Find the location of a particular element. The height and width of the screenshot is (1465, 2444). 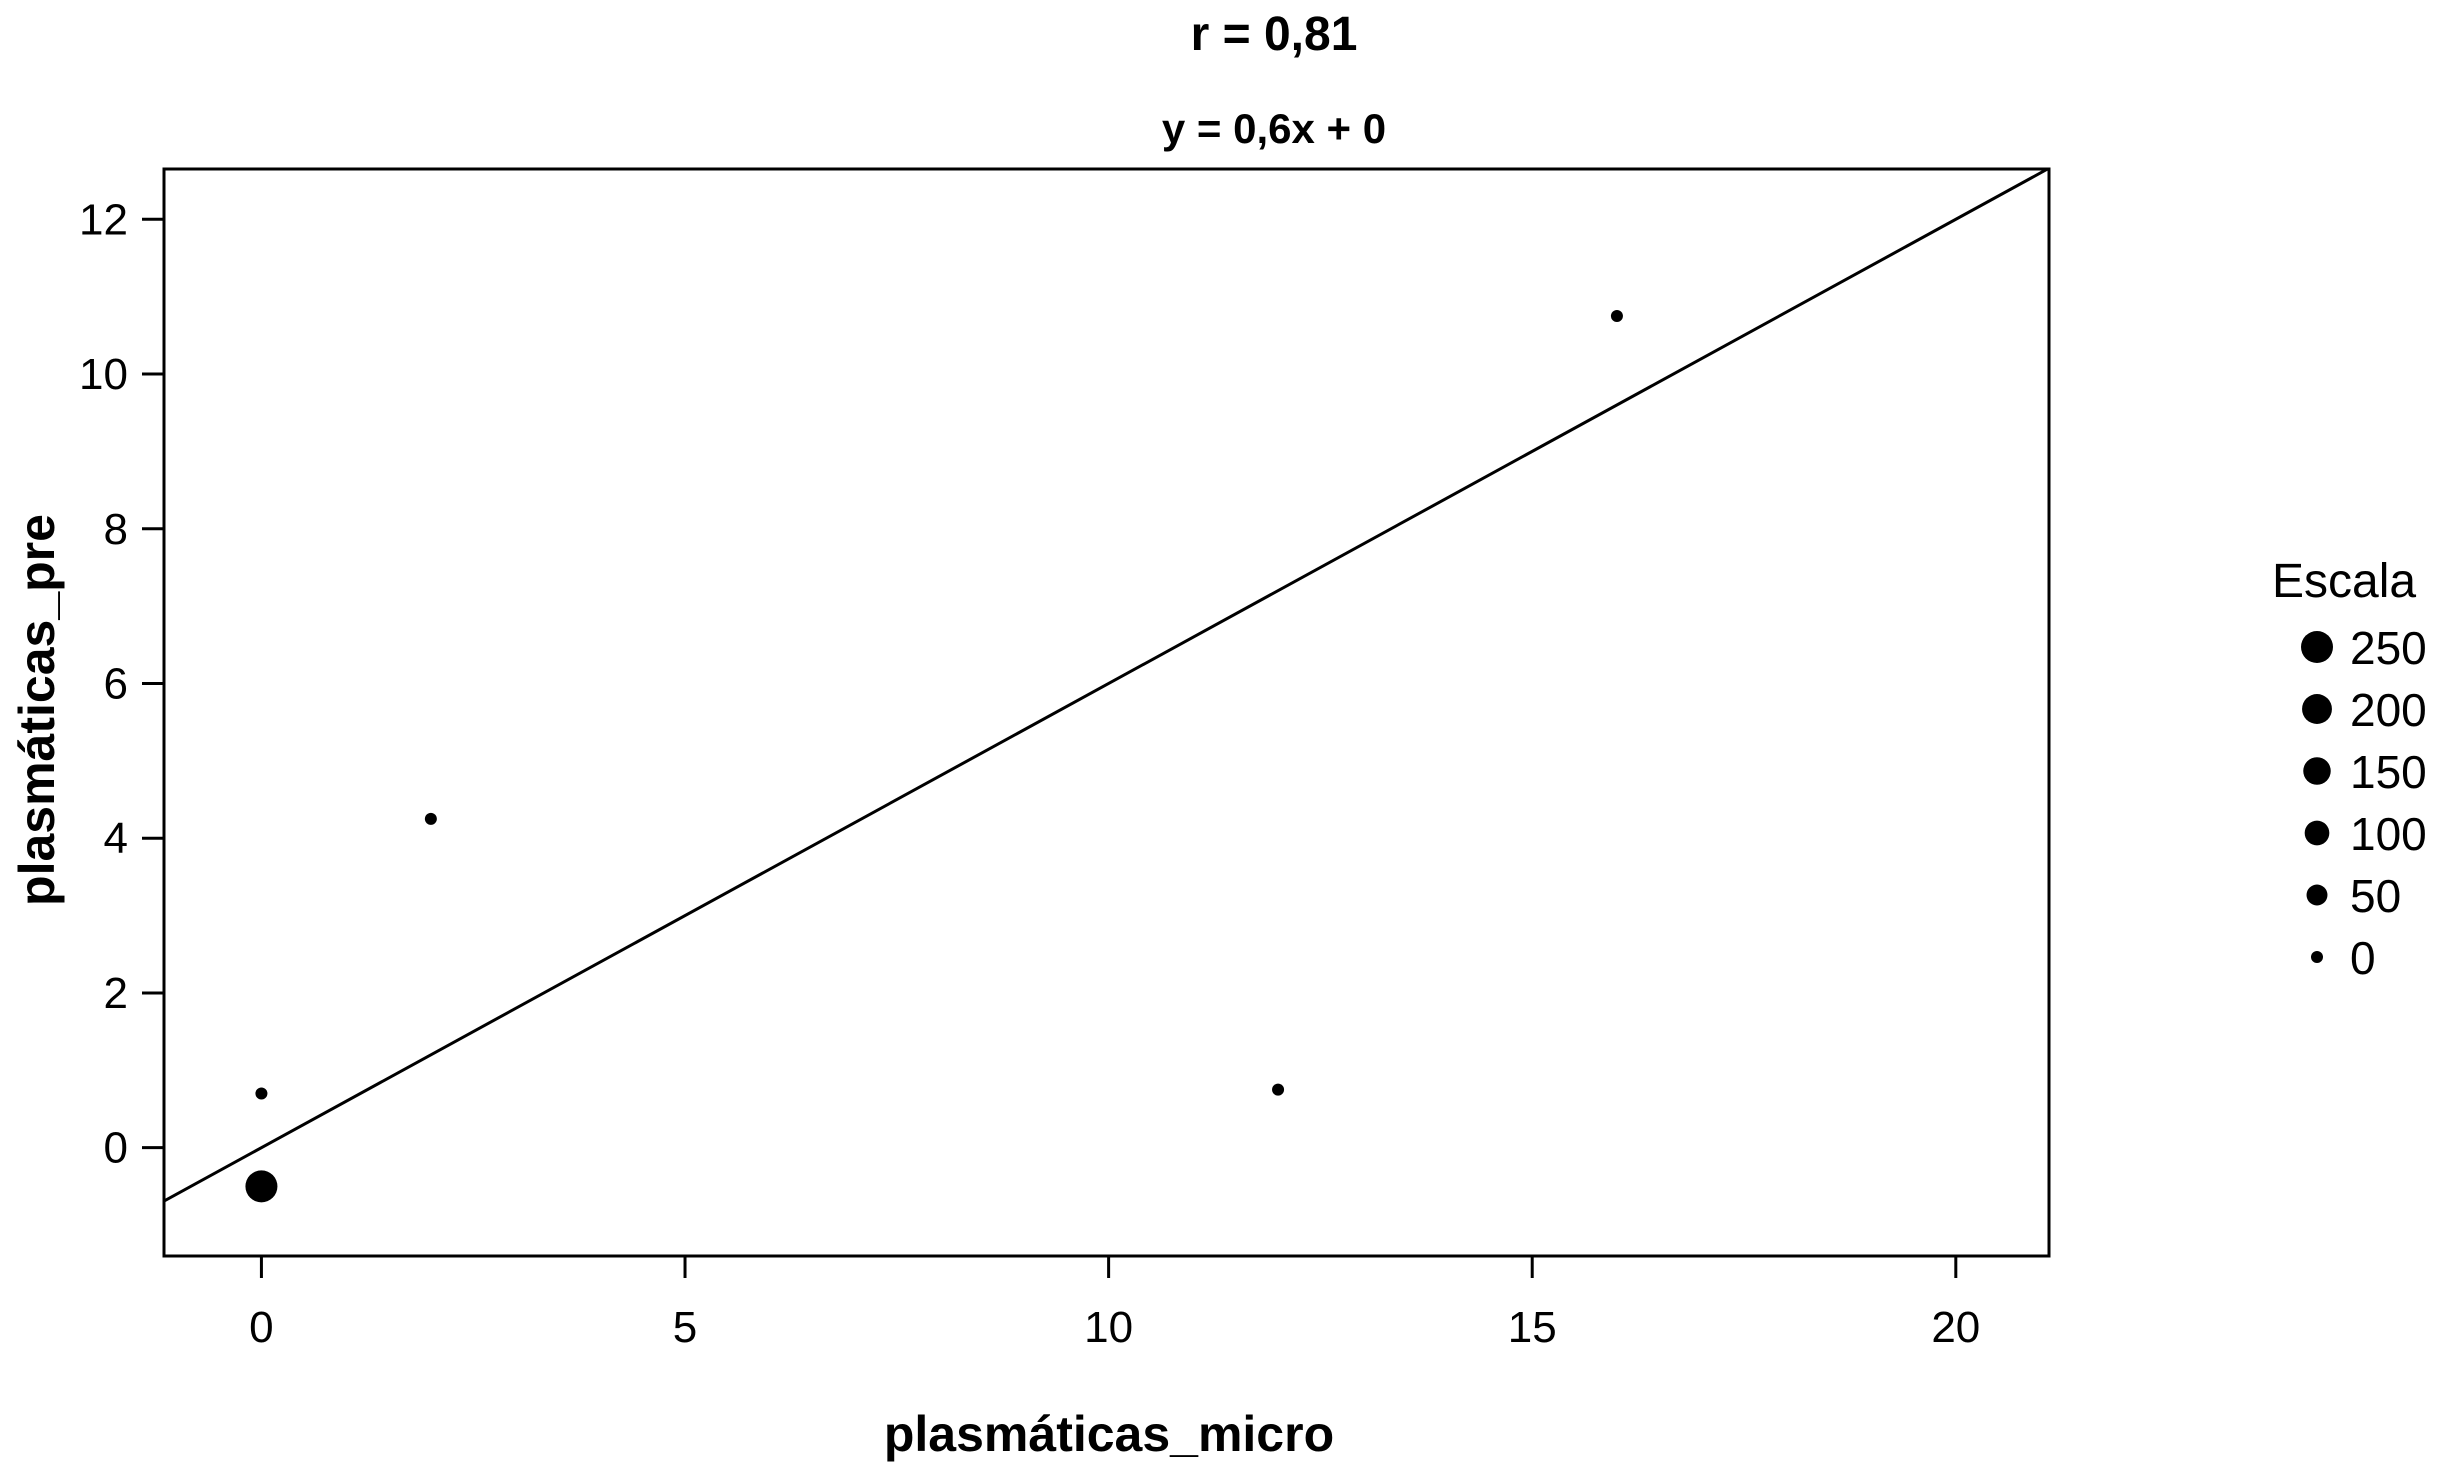

legend-label: 150 is located at coordinates (2388, 772).